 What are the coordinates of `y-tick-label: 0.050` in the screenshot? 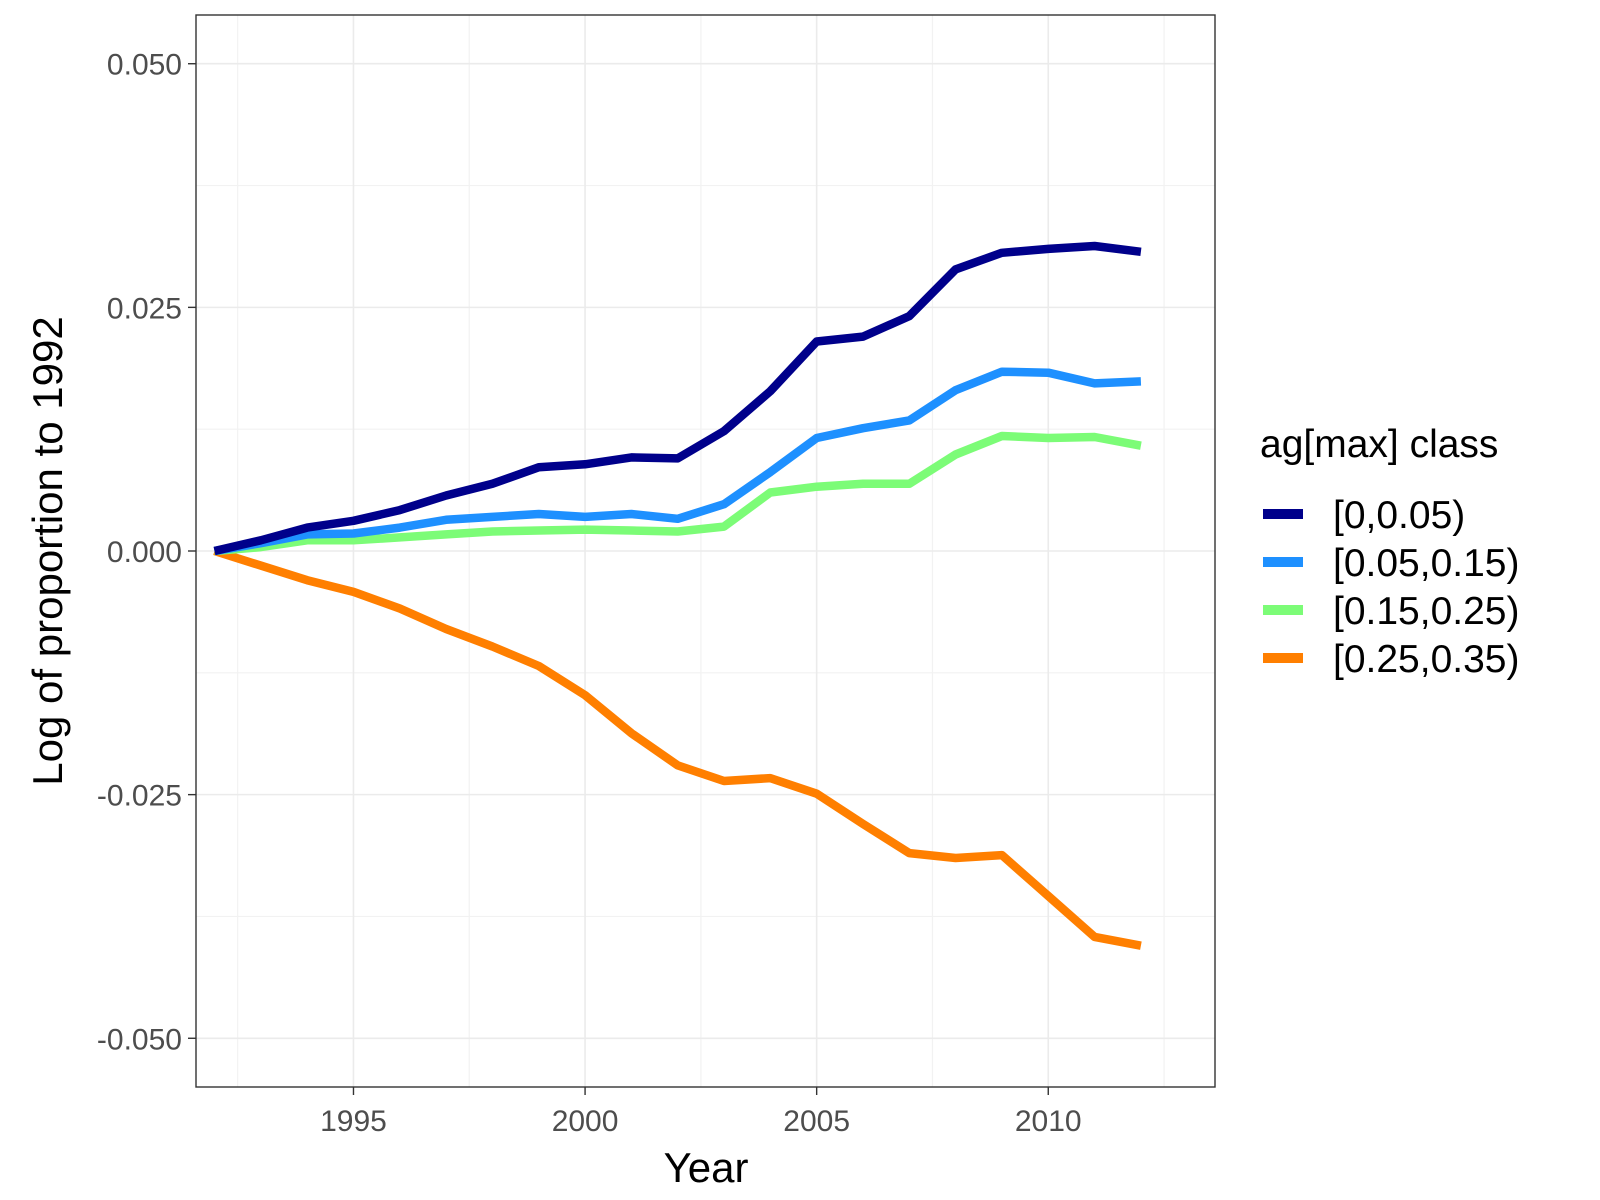 It's located at (144, 65).